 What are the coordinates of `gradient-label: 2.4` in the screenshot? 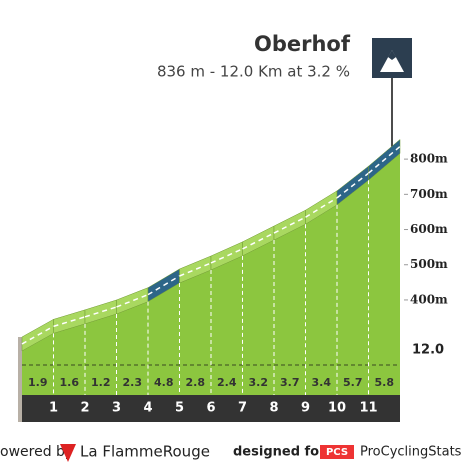 It's located at (227, 382).